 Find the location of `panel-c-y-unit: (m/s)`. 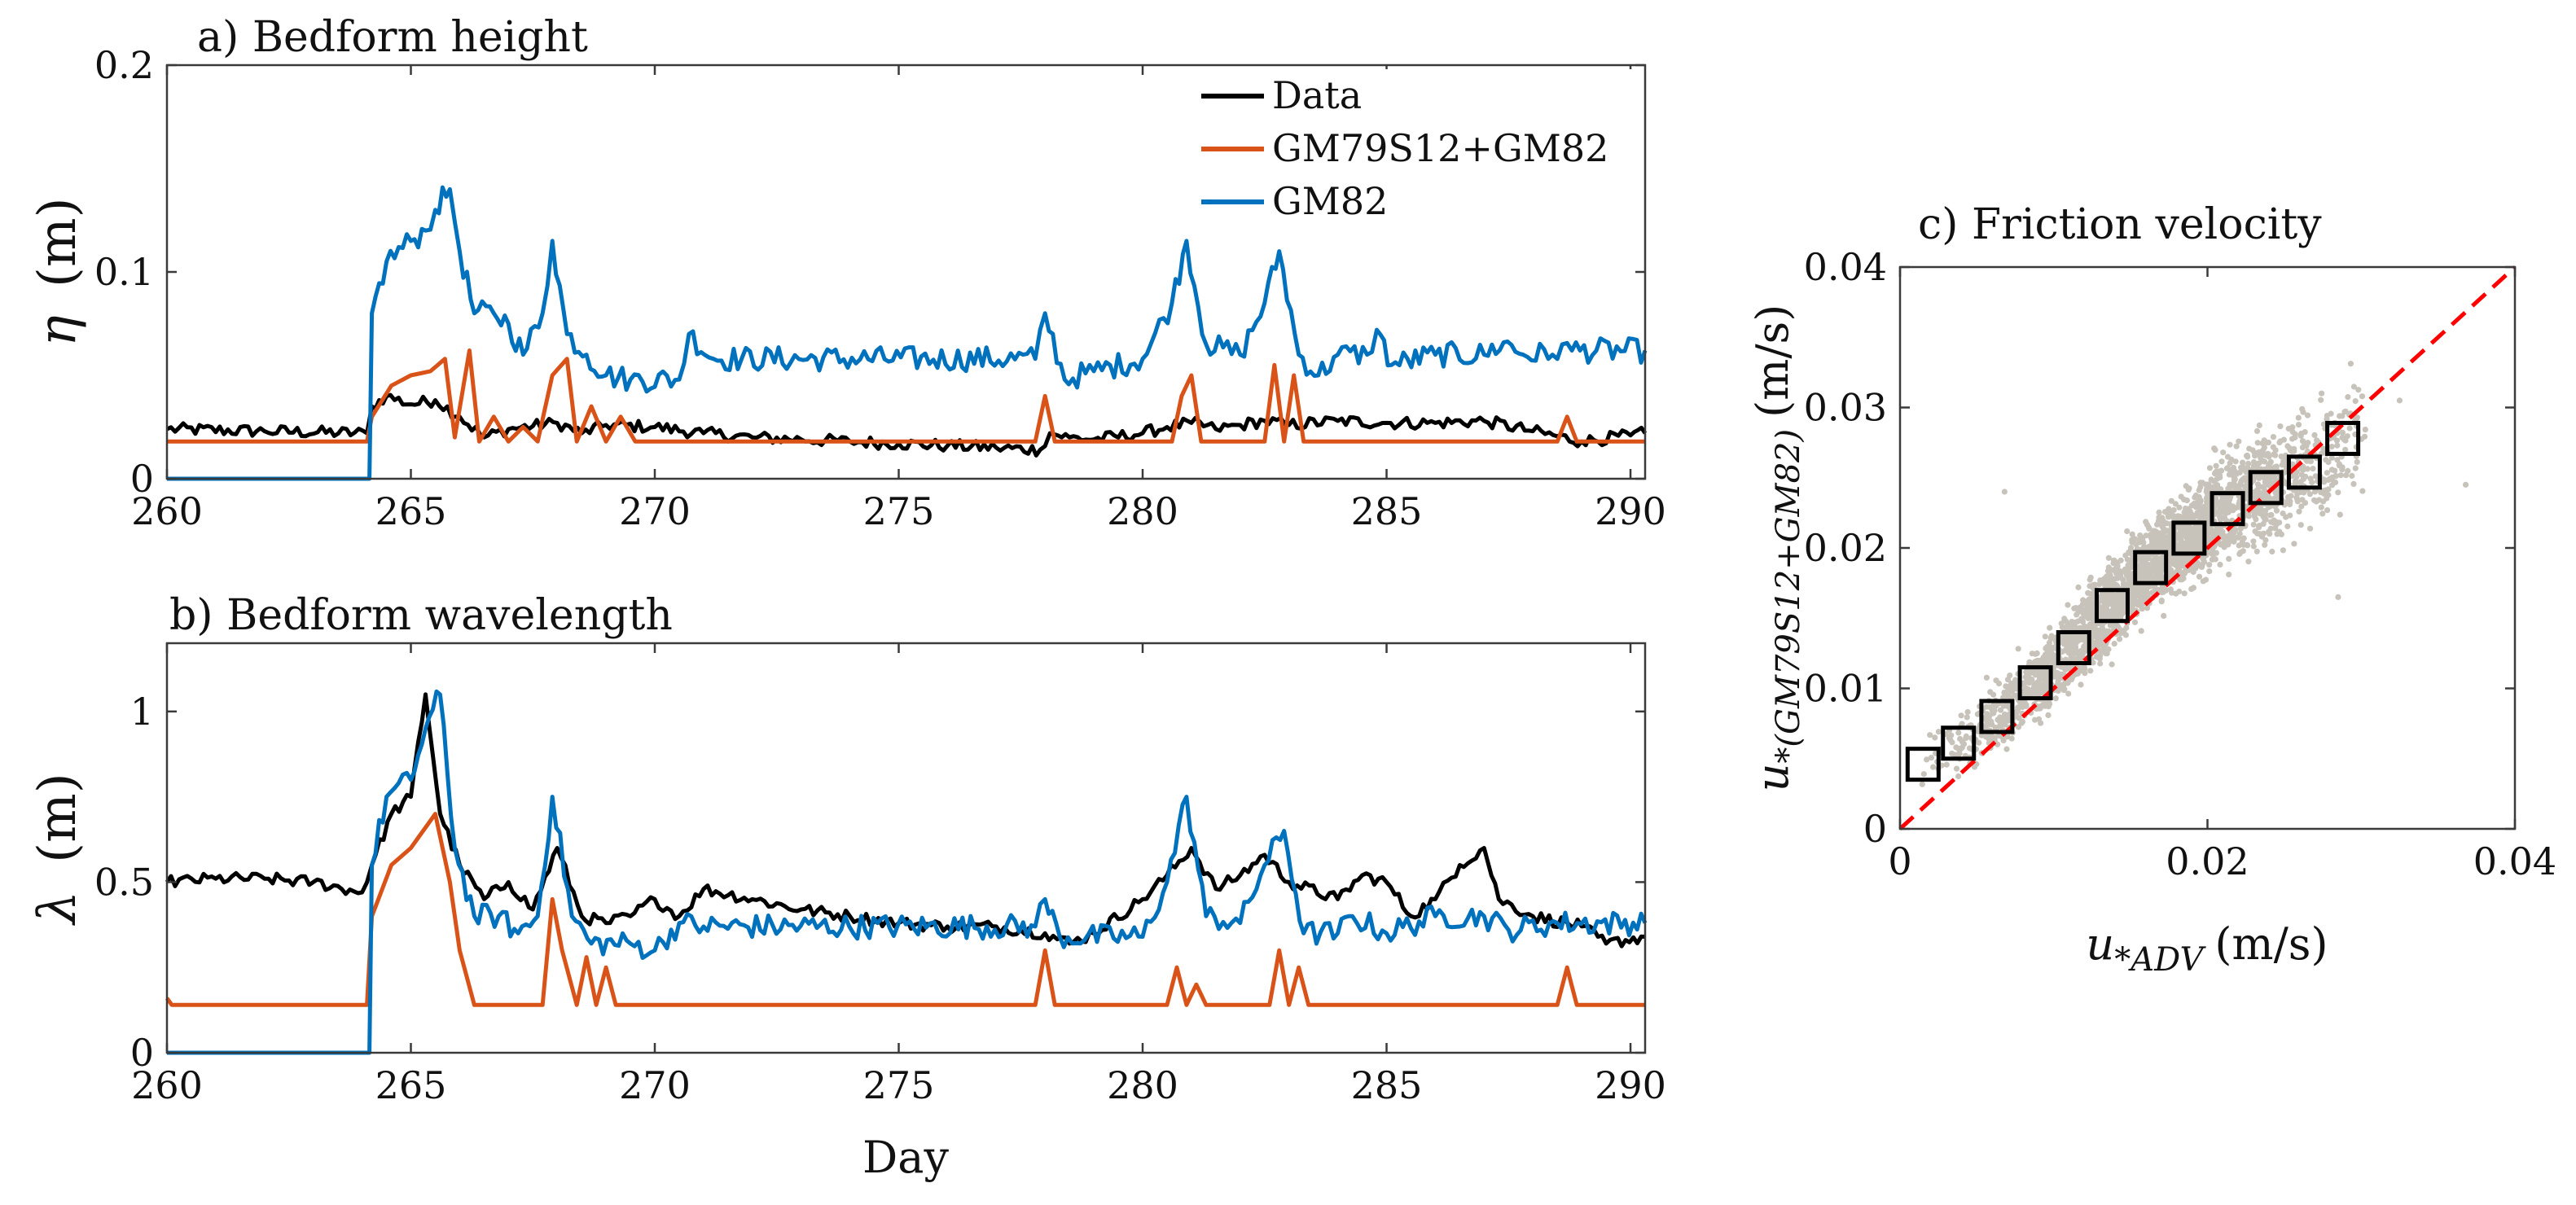

panel-c-y-unit: (m/s) is located at coordinates (1773, 361).